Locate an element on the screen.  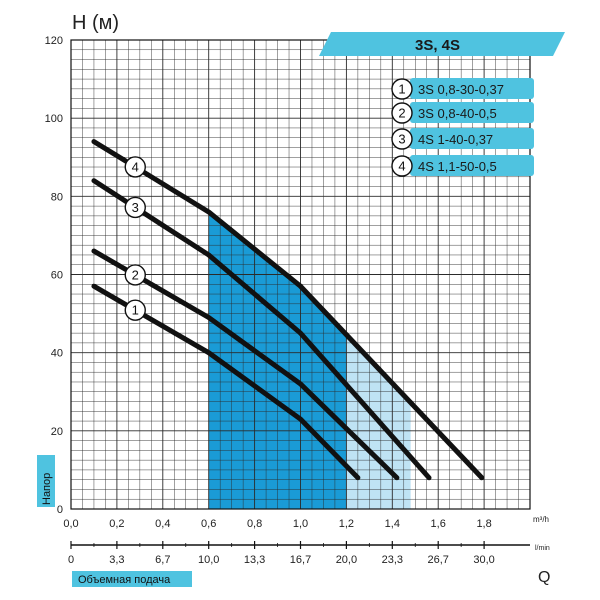
x2-tick-label: 23,3 is located at coordinates (392, 560).